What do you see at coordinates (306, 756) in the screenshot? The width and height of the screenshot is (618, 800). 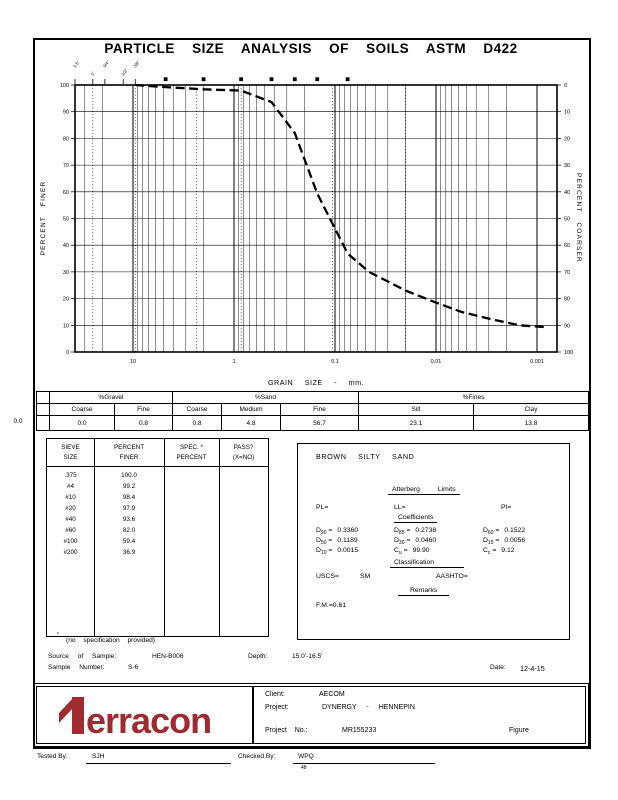 I see `checked-by-value: WPQ` at bounding box center [306, 756].